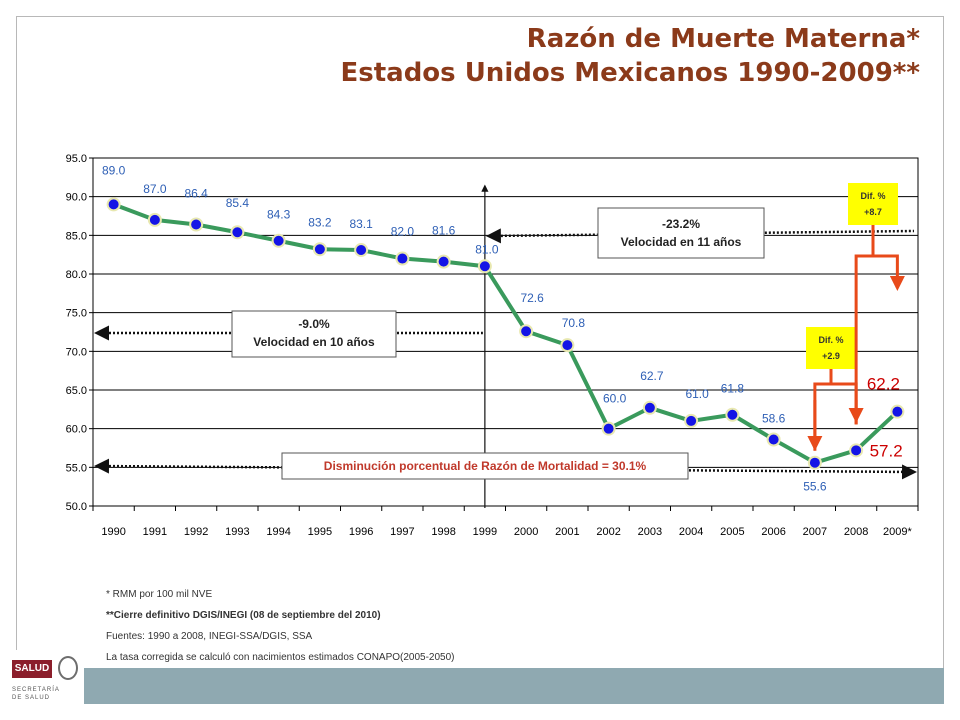 This screenshot has height=720, width=960. I want to click on y-tick-label: 90.0, so click(76, 198).